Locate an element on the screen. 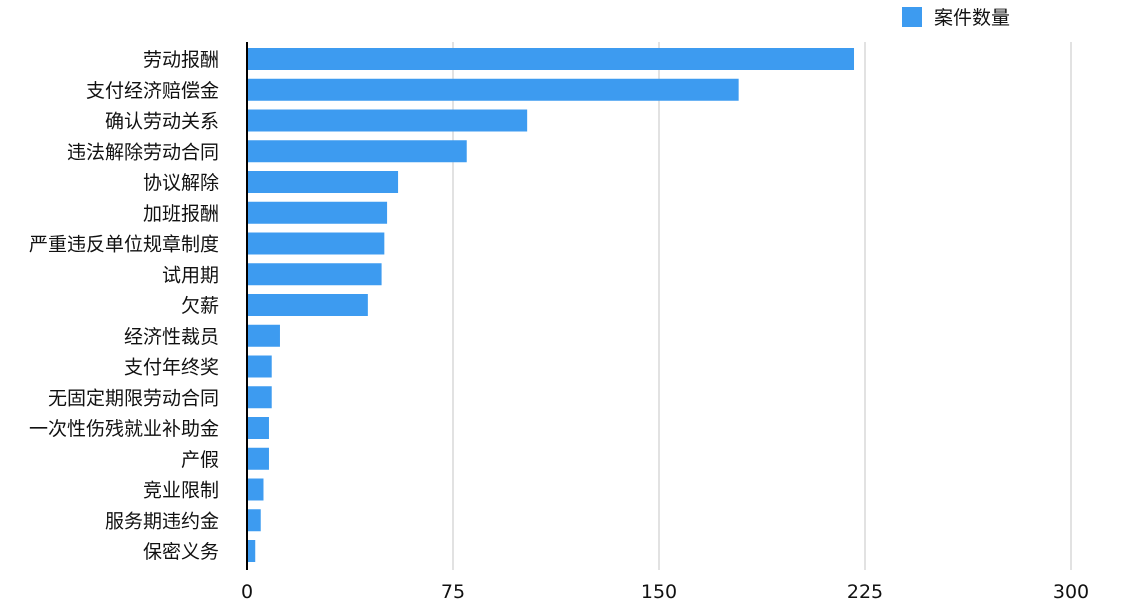  x-tick-label: 150 is located at coordinates (659, 592).